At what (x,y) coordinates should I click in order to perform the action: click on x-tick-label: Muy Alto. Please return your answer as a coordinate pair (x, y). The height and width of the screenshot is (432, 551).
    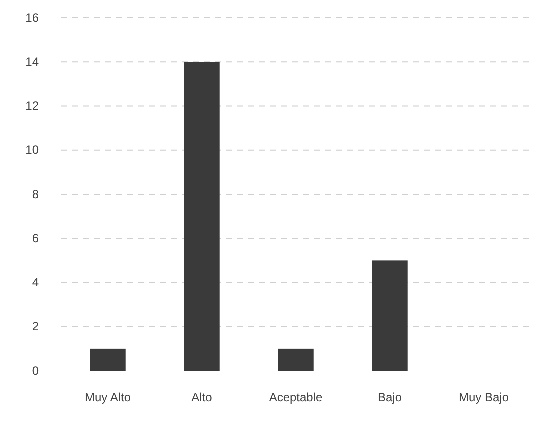
    Looking at the image, I should click on (108, 397).